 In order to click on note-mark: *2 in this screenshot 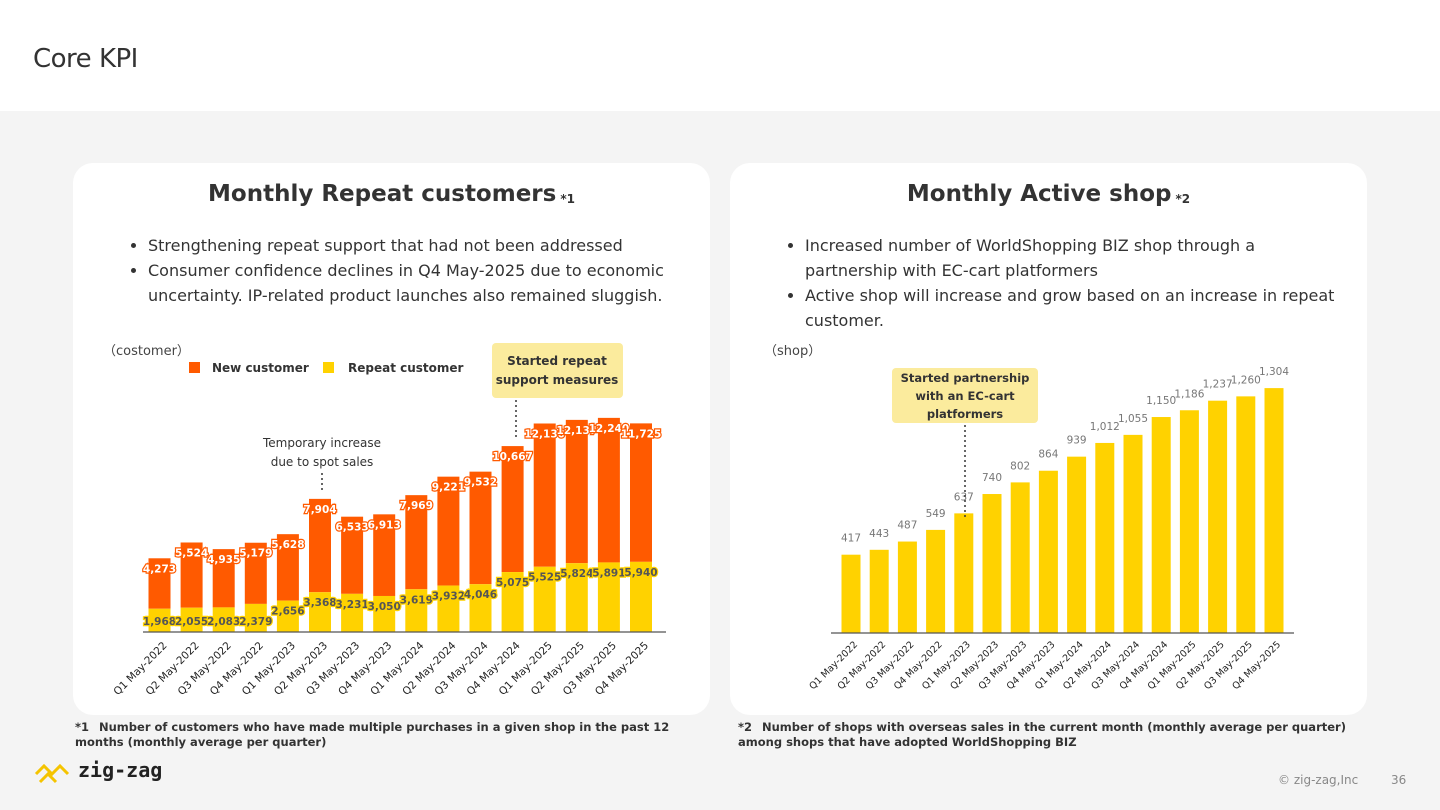, I will do `click(1183, 199)`.